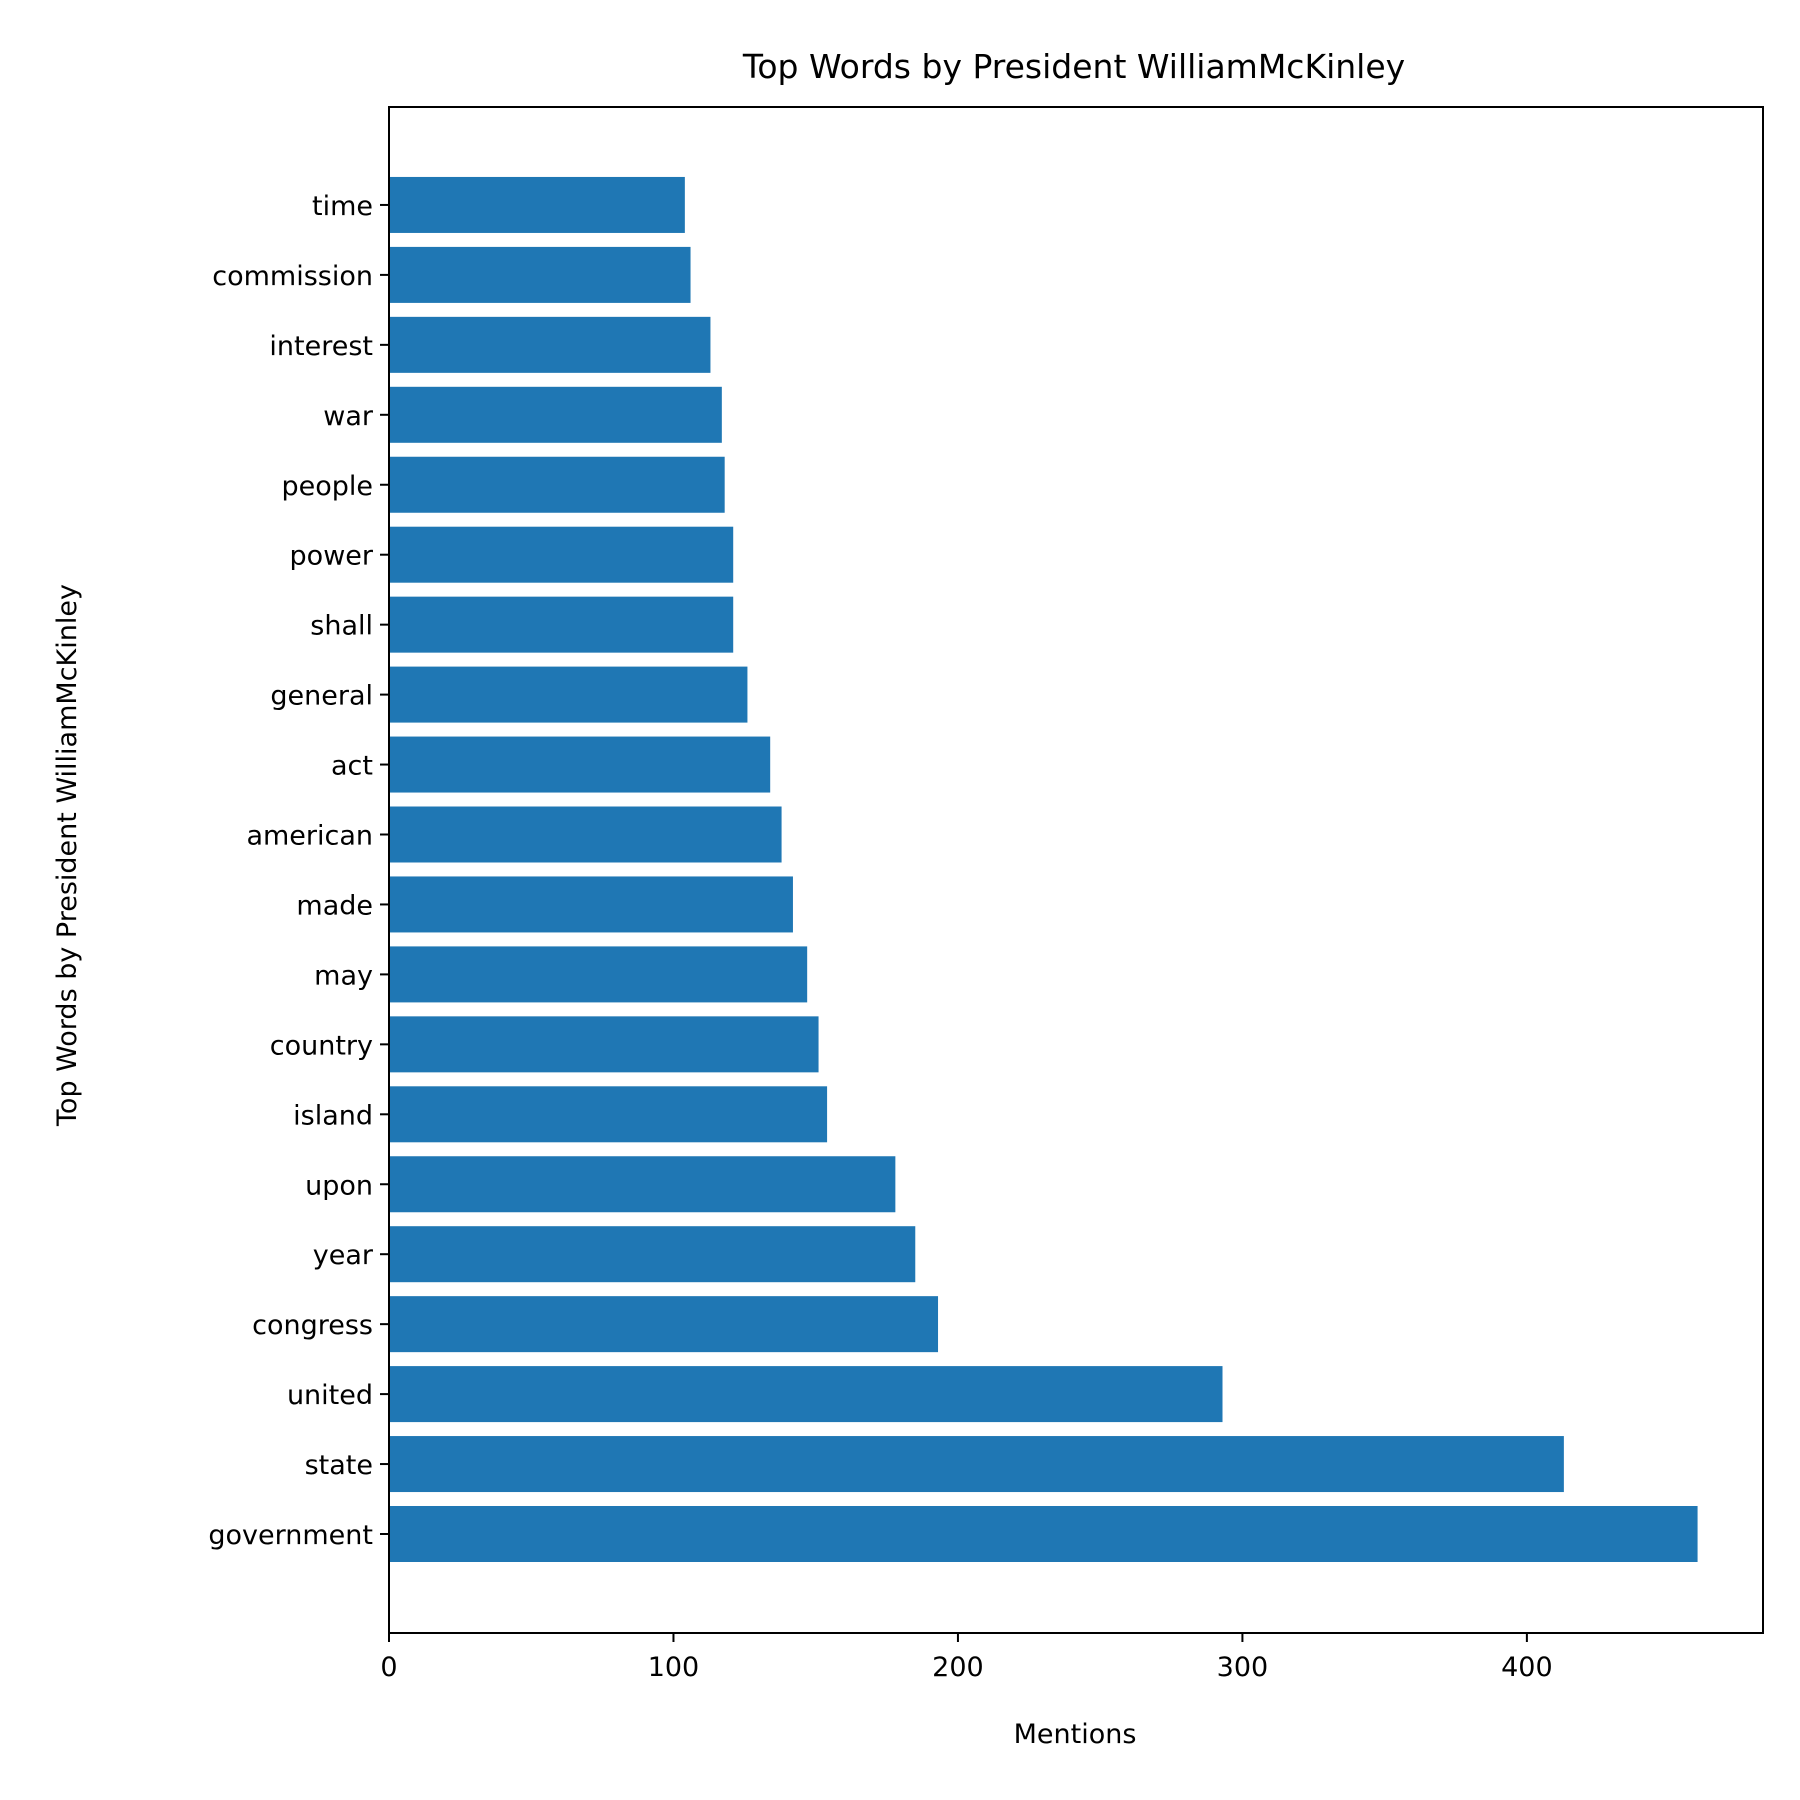 Image resolution: width=1800 pixels, height=1800 pixels. Describe the element at coordinates (67, 855) in the screenshot. I see `y-axis-label: Top Words by President WilliamMcKinley` at that location.